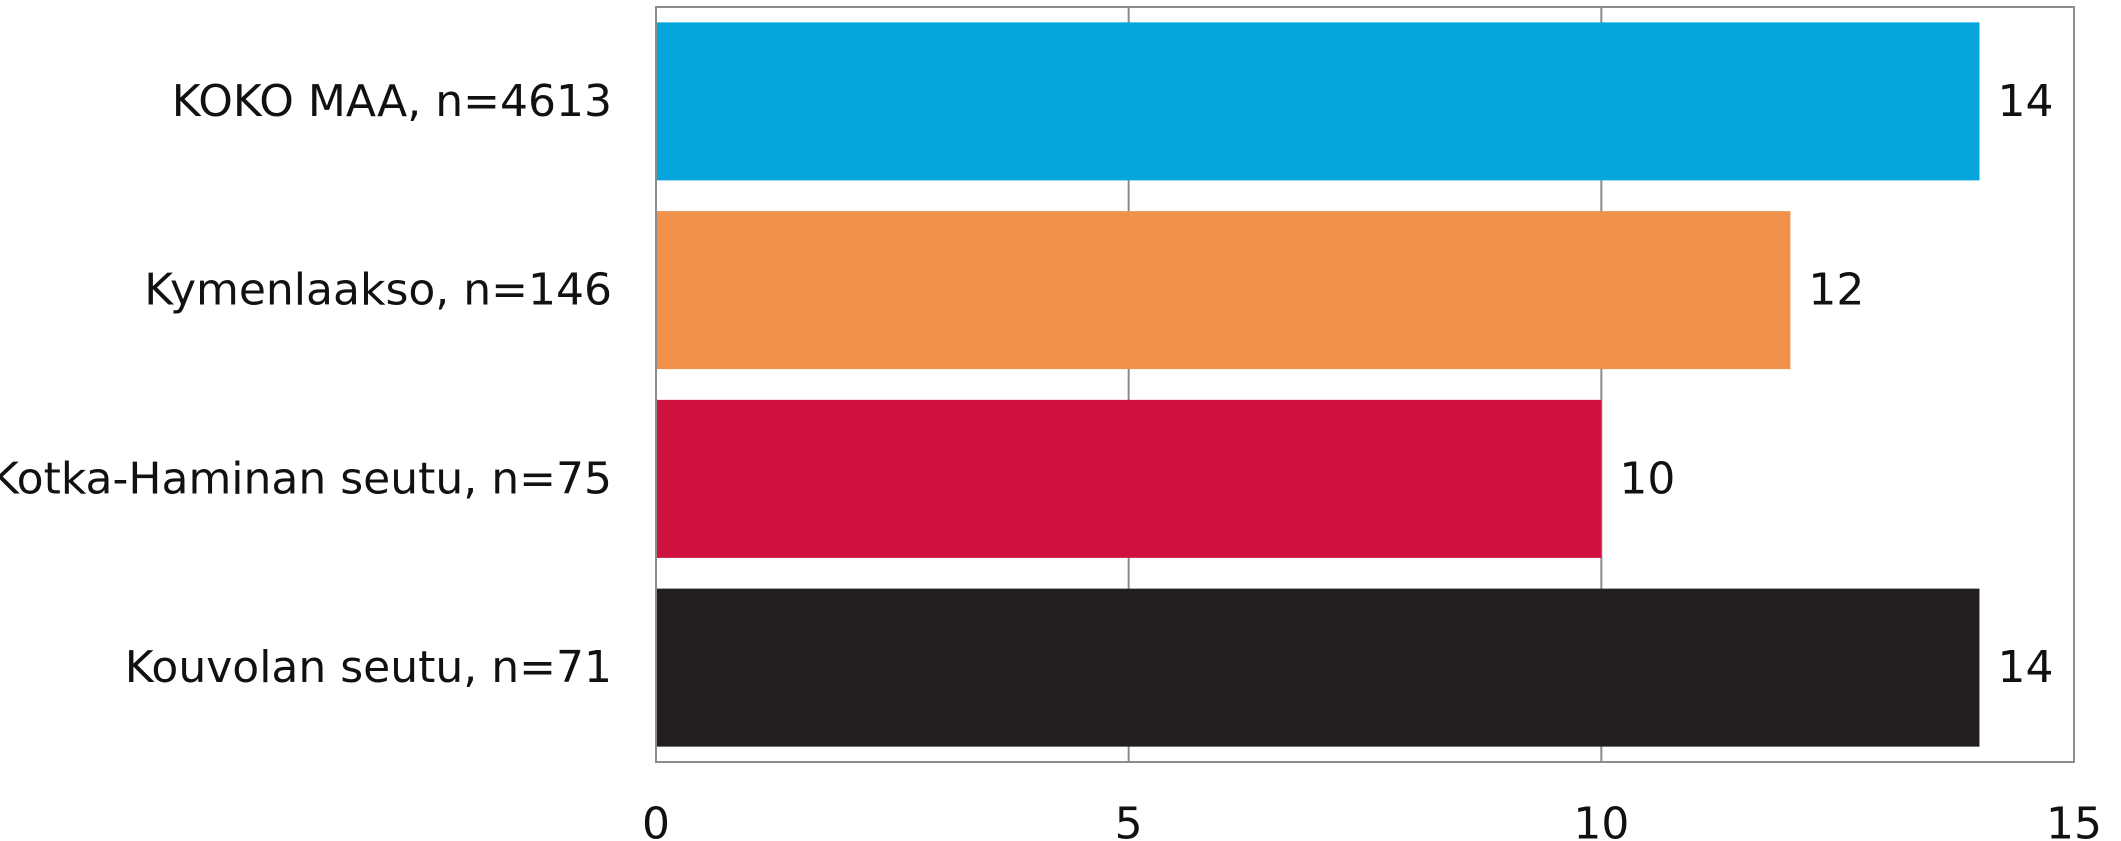 This screenshot has width=2121, height=841. Describe the element at coordinates (306, 478) in the screenshot. I see `category-label-3: Kotka-Haminan seutu, n=75` at that location.